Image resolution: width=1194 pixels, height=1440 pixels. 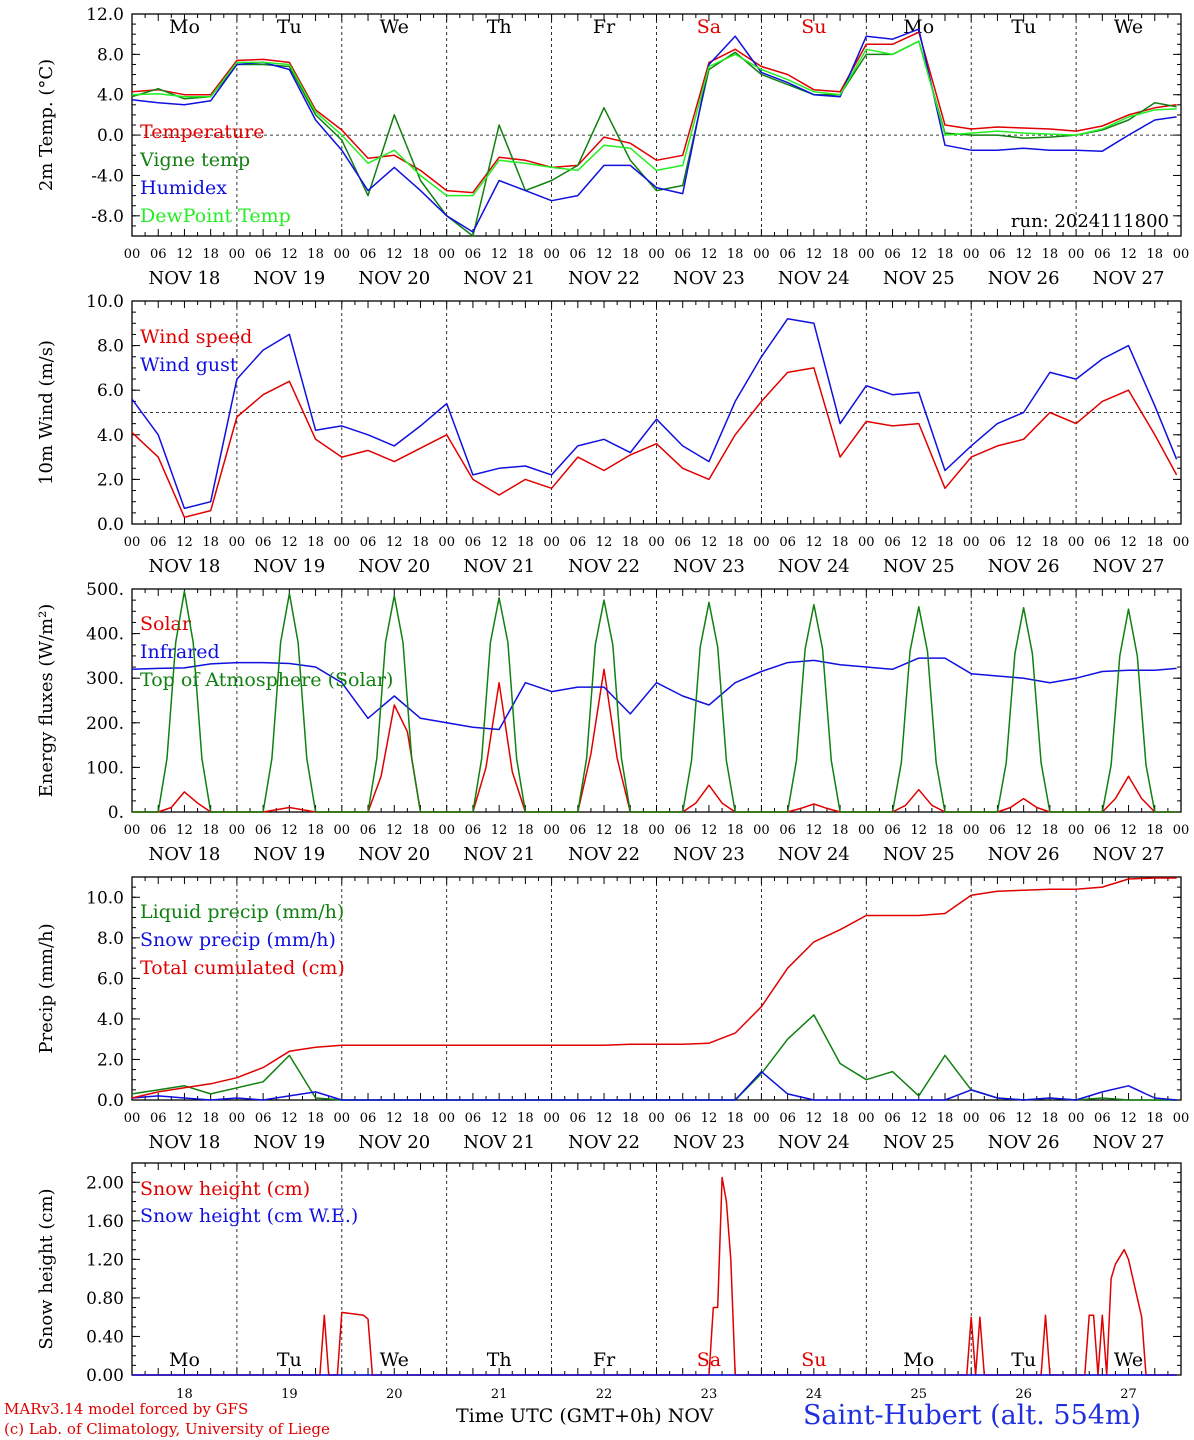 What do you see at coordinates (604, 1394) in the screenshot?
I see `day-number-label: 22` at bounding box center [604, 1394].